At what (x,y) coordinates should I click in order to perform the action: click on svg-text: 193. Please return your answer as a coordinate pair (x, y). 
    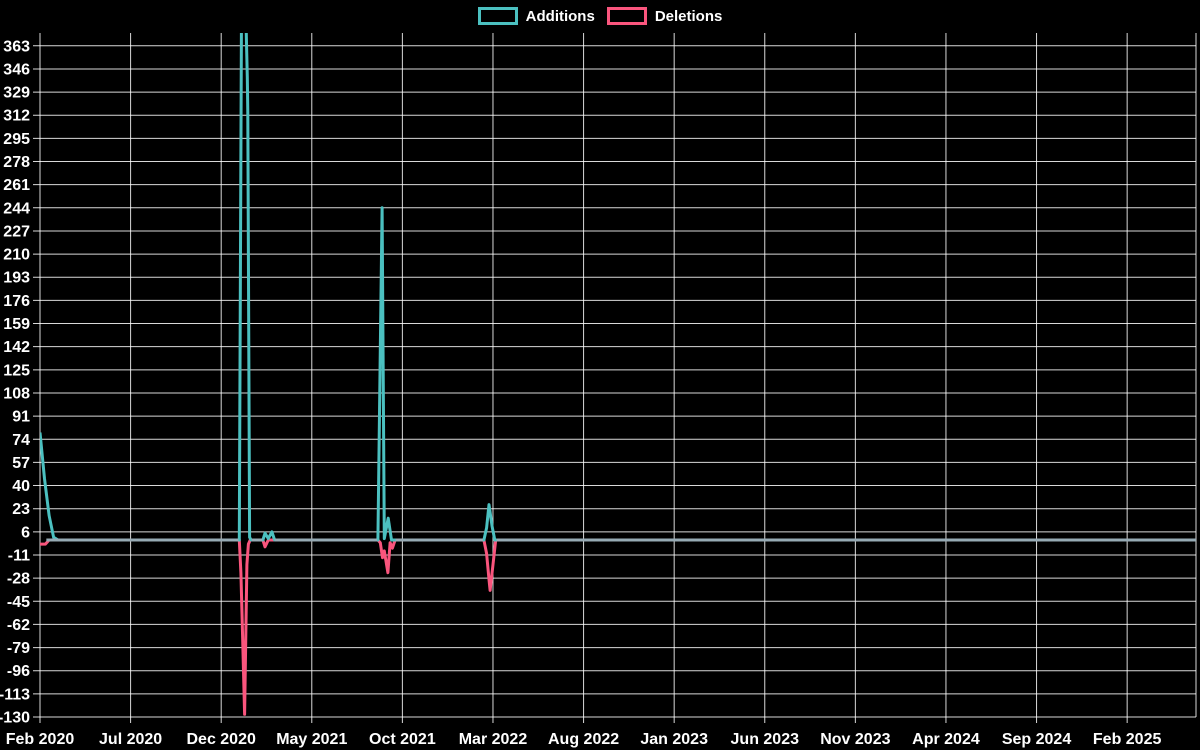
    Looking at the image, I should click on (16, 278).